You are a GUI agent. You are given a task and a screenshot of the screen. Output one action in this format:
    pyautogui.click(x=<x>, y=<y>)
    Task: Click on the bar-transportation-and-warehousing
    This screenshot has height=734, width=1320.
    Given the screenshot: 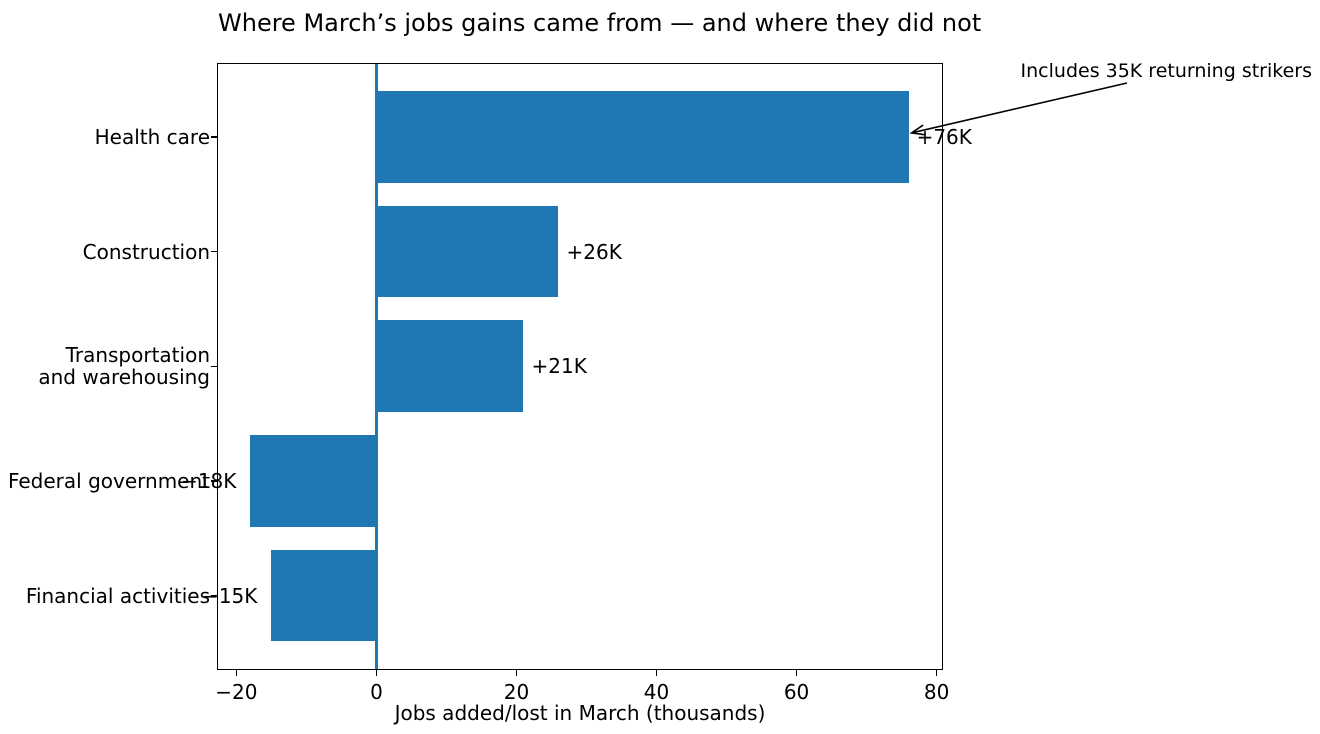 What is the action you would take?
    pyautogui.click(x=450, y=366)
    